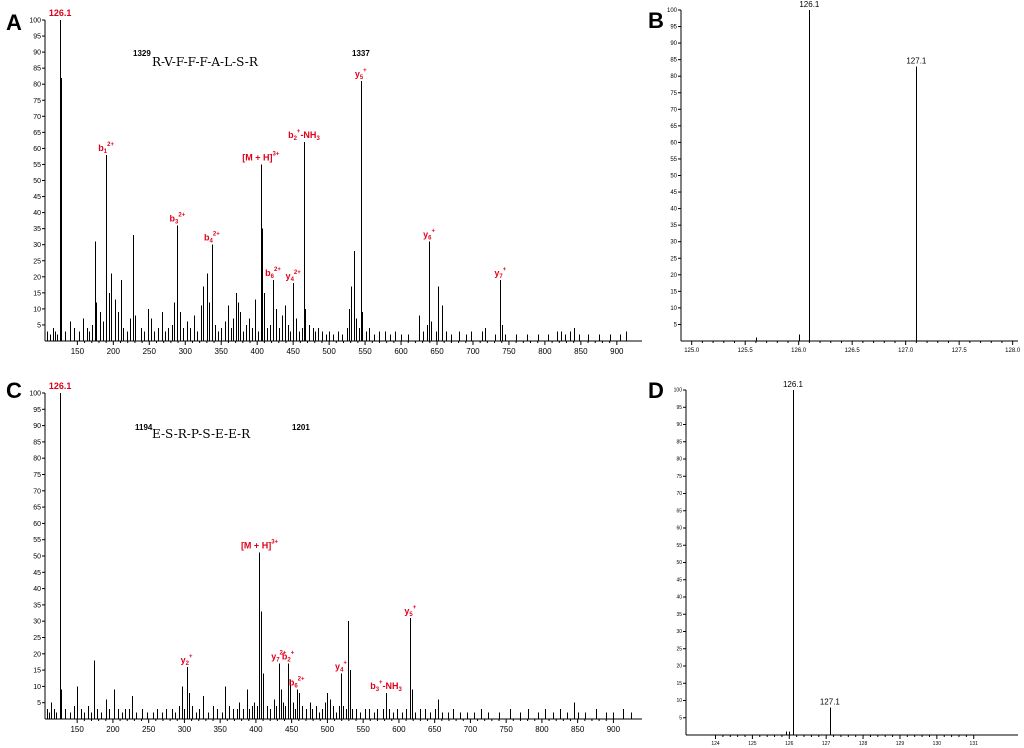  I want to click on x-tick-label: 126, so click(789, 744).